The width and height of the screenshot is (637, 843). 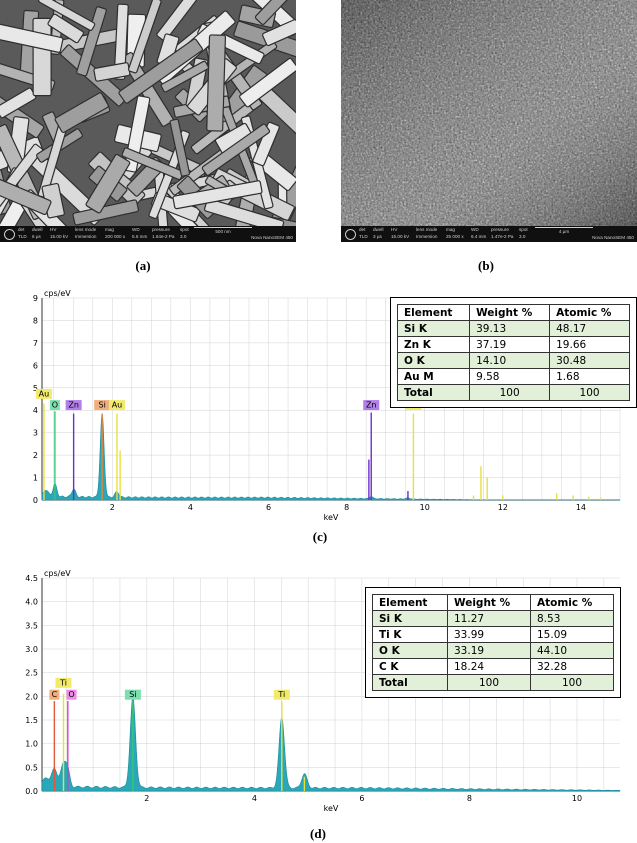 What do you see at coordinates (102, 405) in the screenshot?
I see `element-label: Si` at bounding box center [102, 405].